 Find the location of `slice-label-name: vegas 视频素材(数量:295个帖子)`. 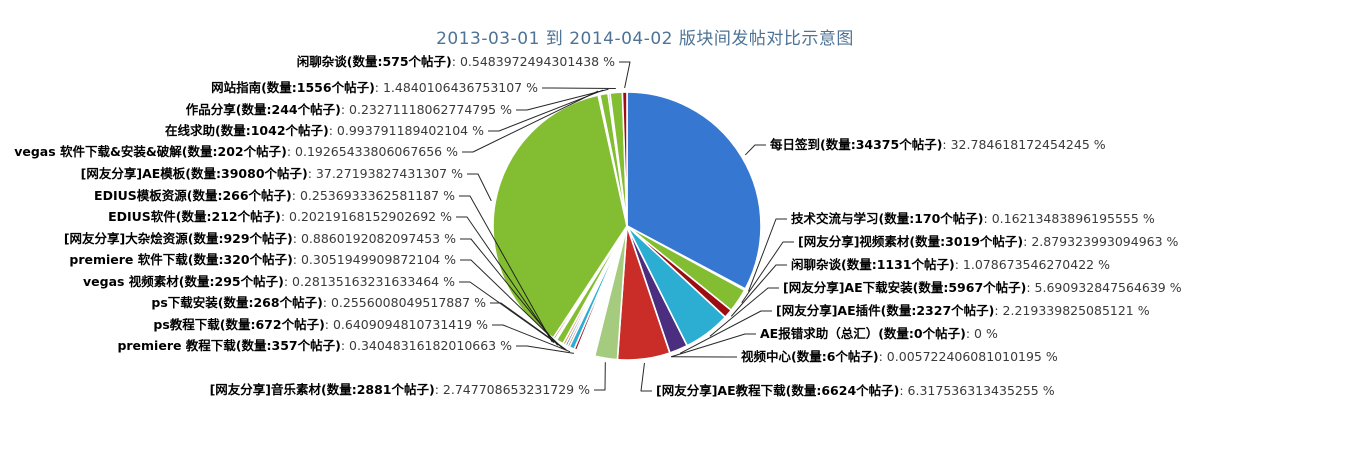

slice-label-name: vegas 视频素材(数量:295个帖子) is located at coordinates (183, 281).